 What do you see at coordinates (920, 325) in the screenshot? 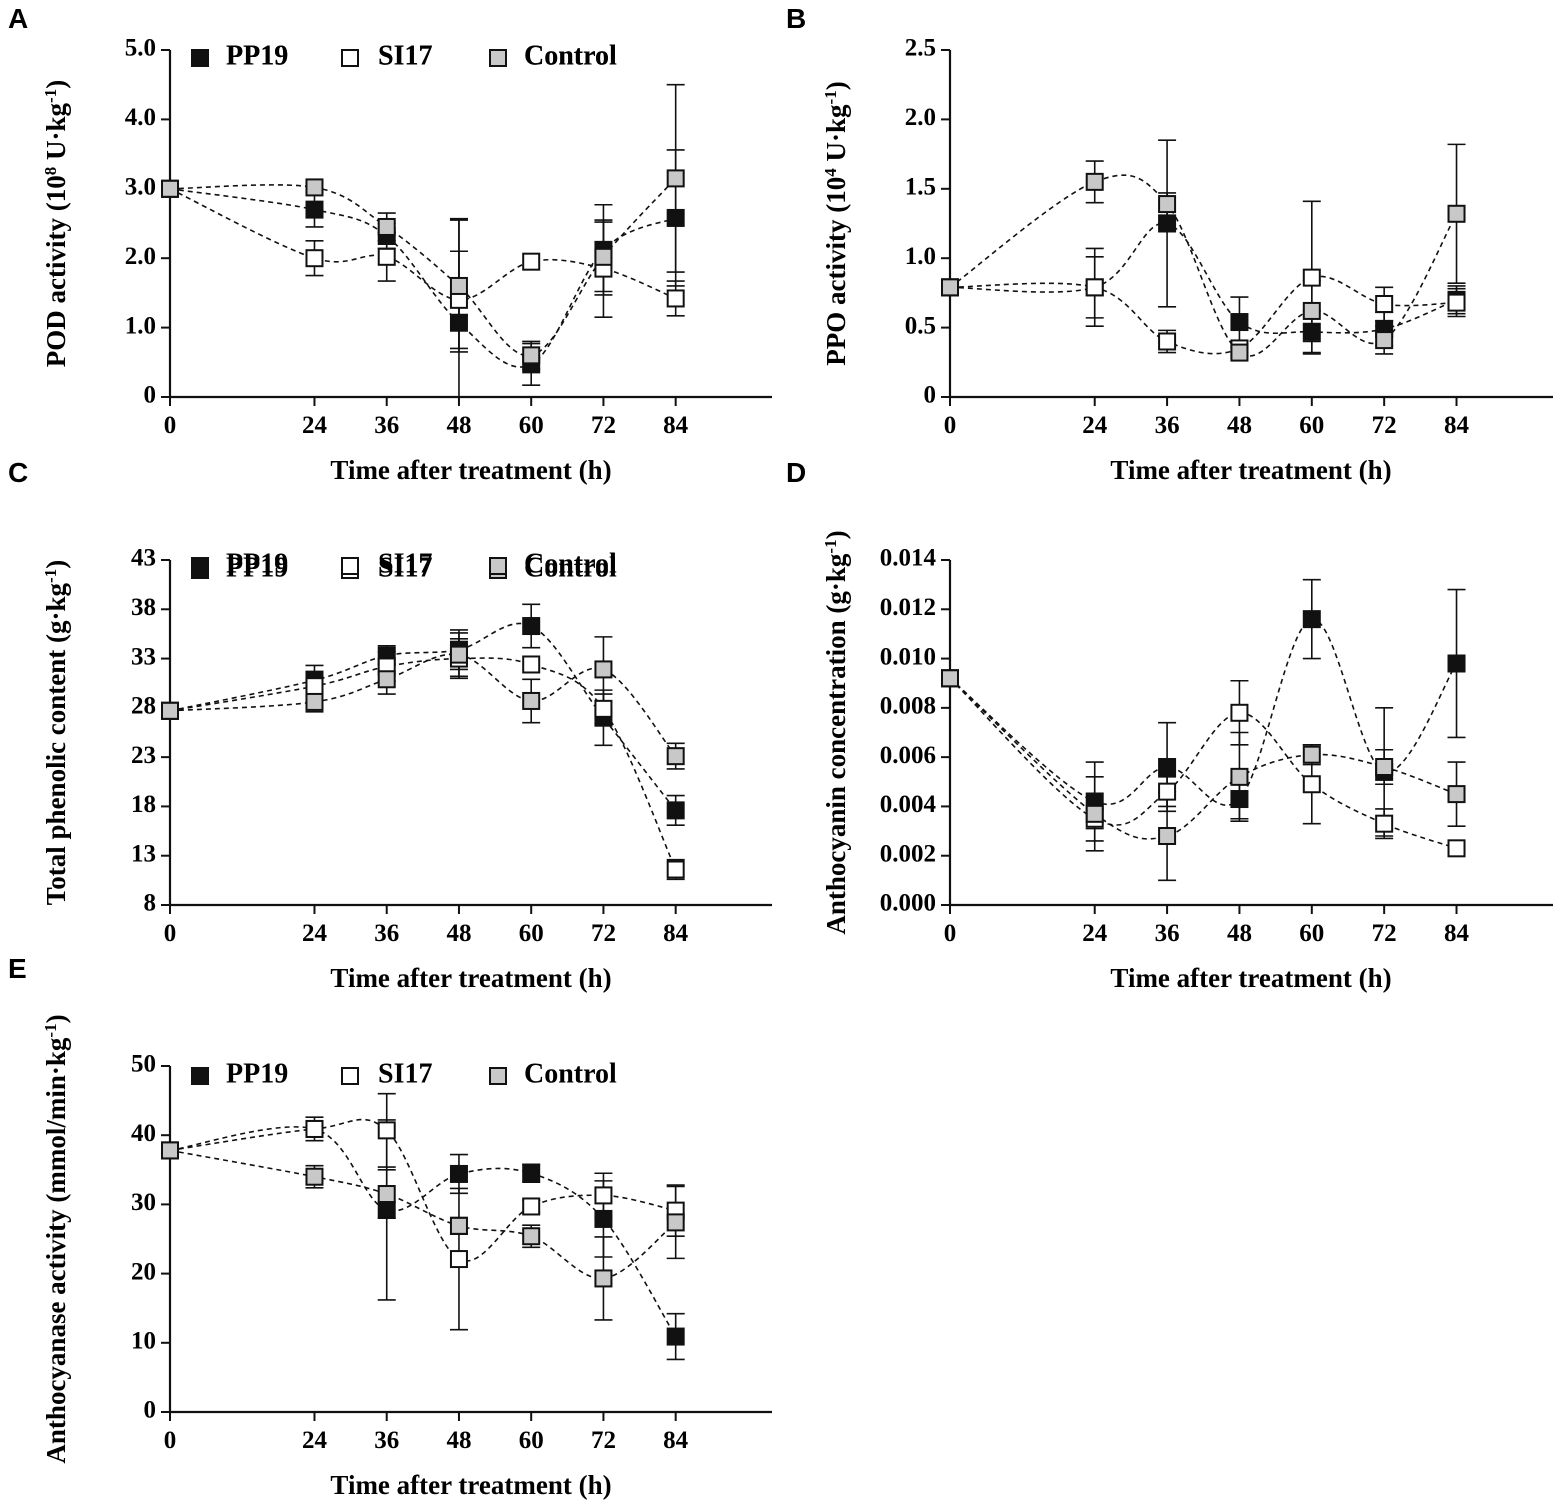
I see `y-tick-label: 0.5` at bounding box center [920, 325].